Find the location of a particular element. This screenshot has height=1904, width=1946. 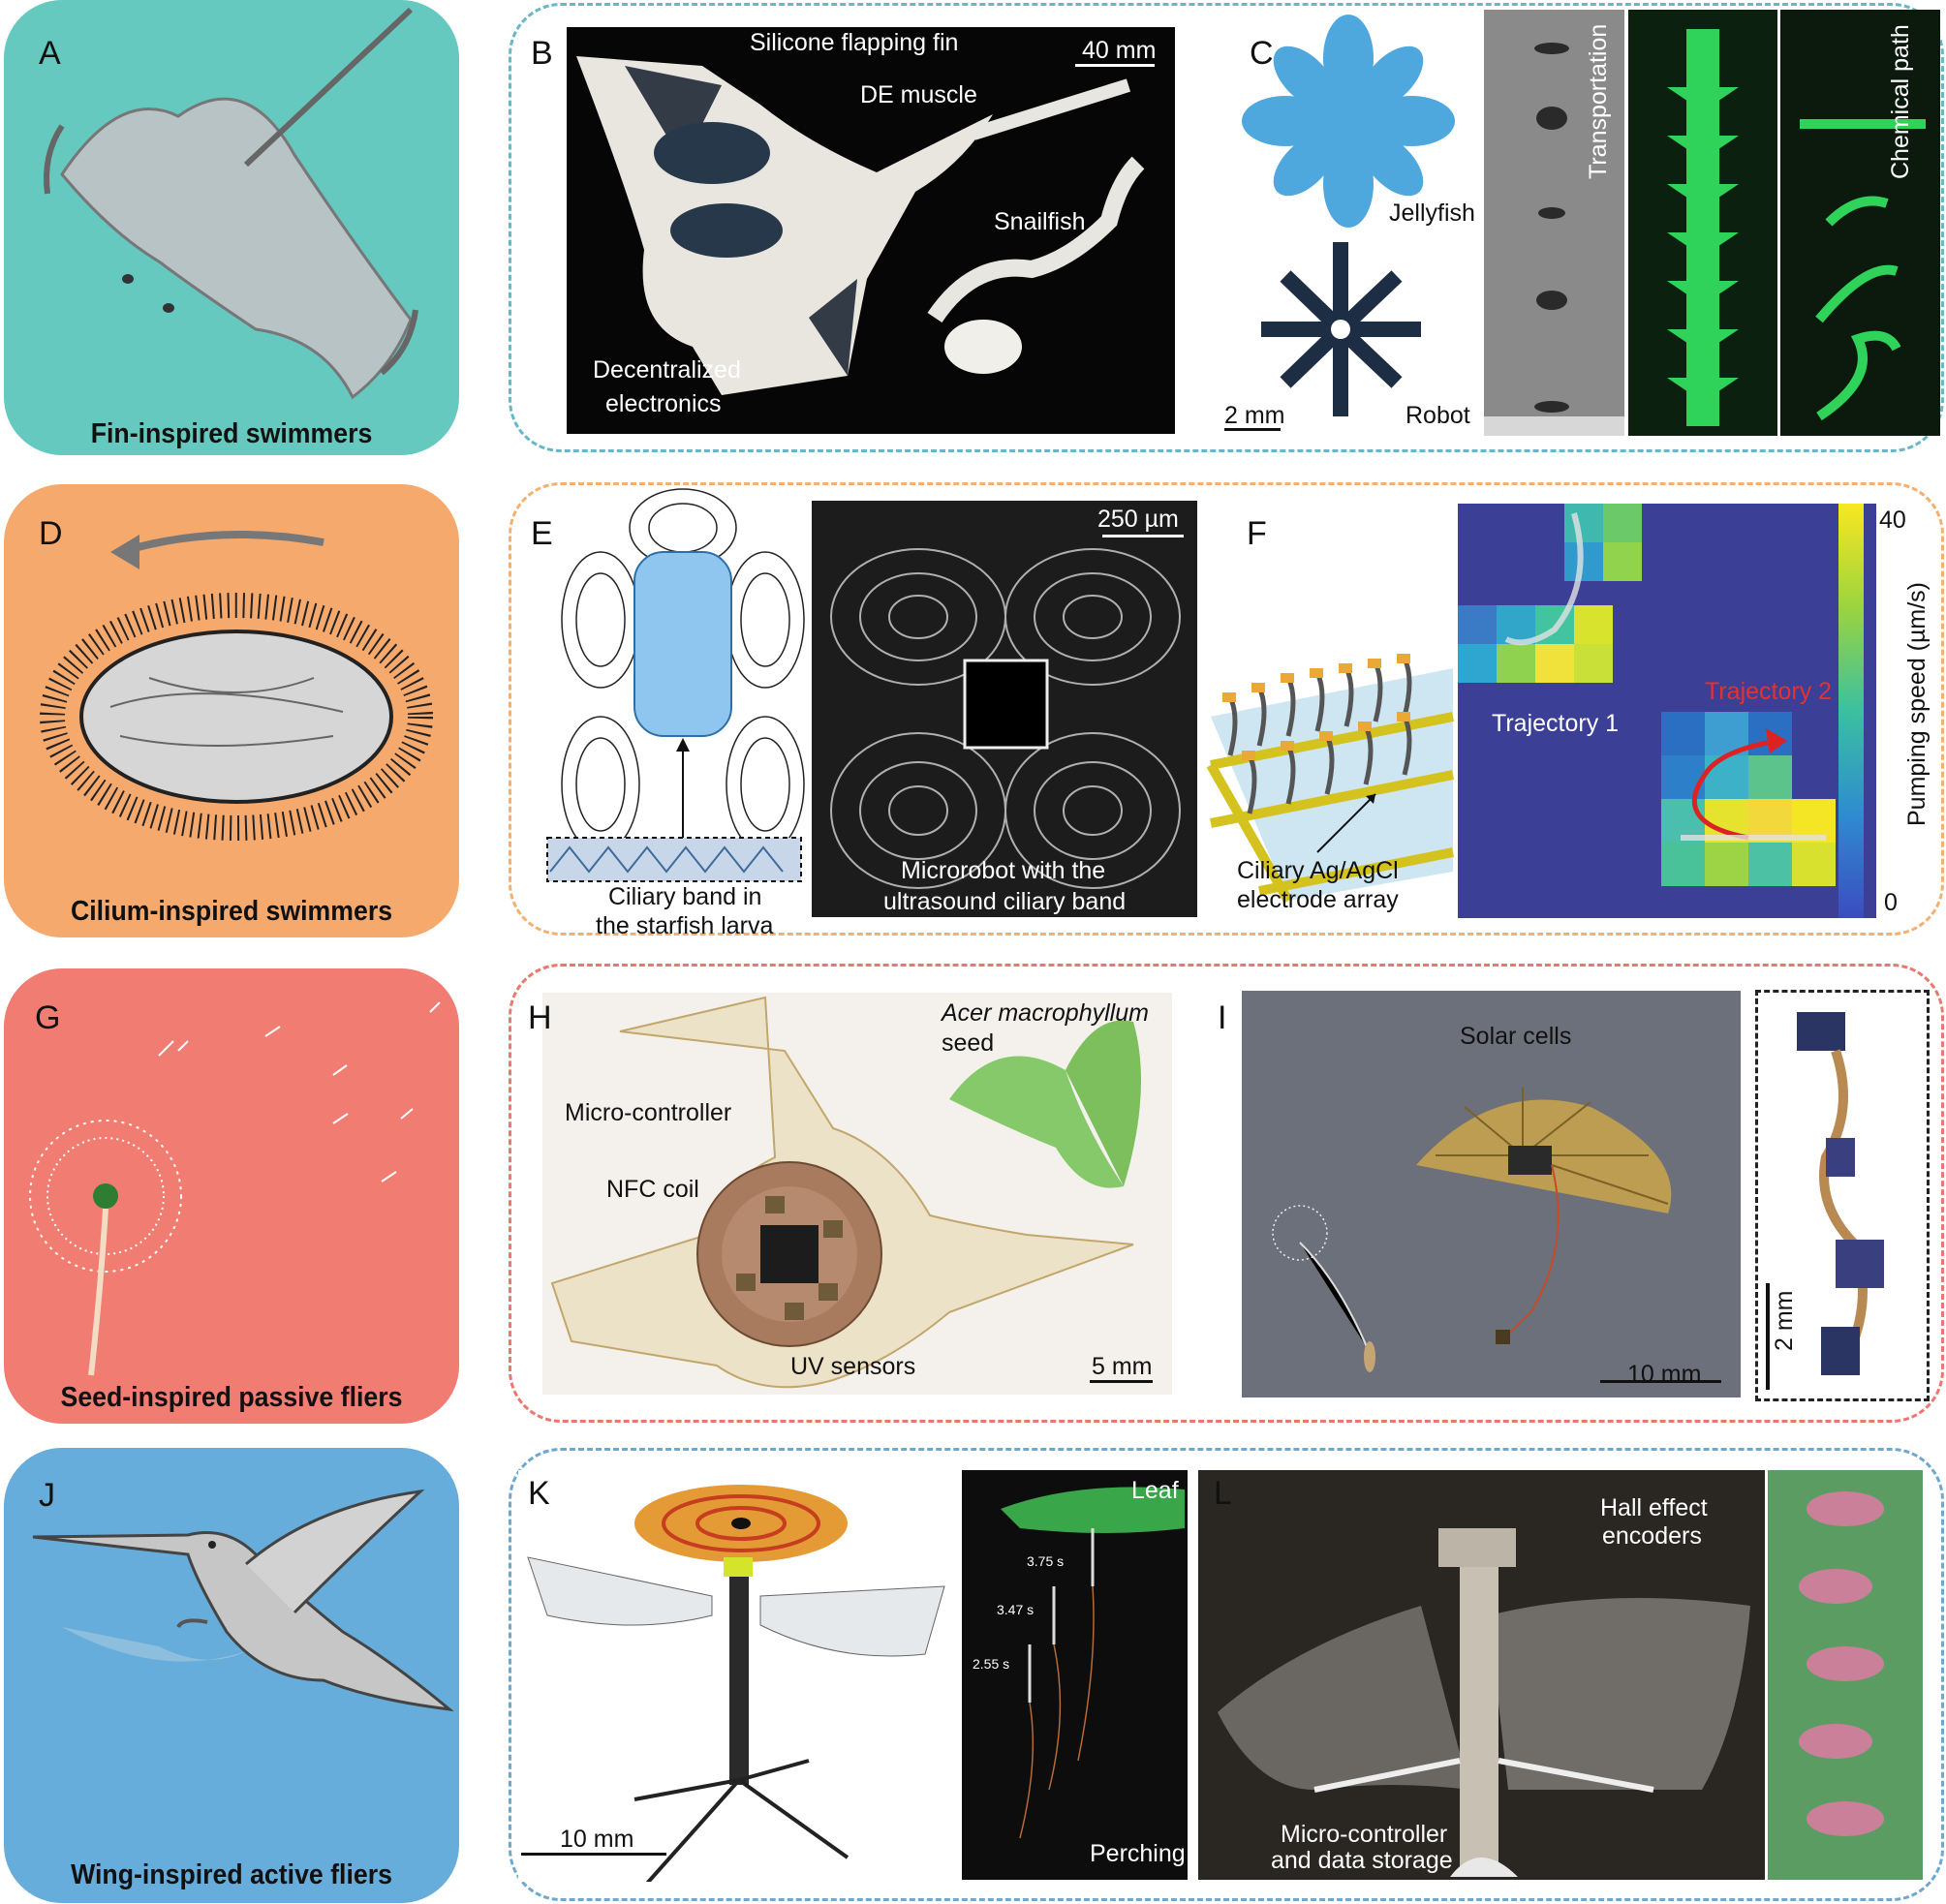

label-h: H is located at coordinates (540, 1018).